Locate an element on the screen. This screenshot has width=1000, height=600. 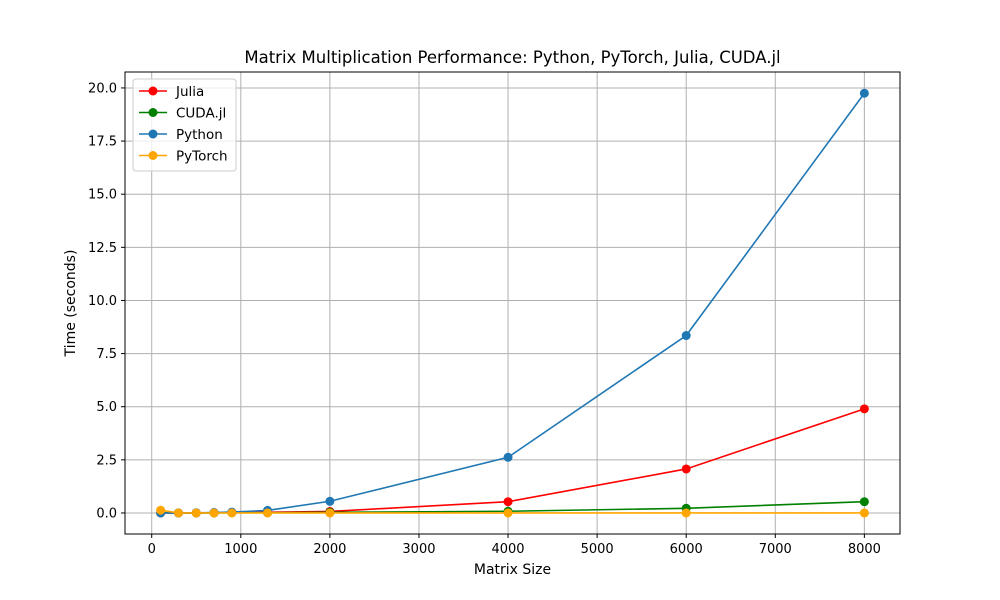
legend-item-python: Python is located at coordinates (181, 135).